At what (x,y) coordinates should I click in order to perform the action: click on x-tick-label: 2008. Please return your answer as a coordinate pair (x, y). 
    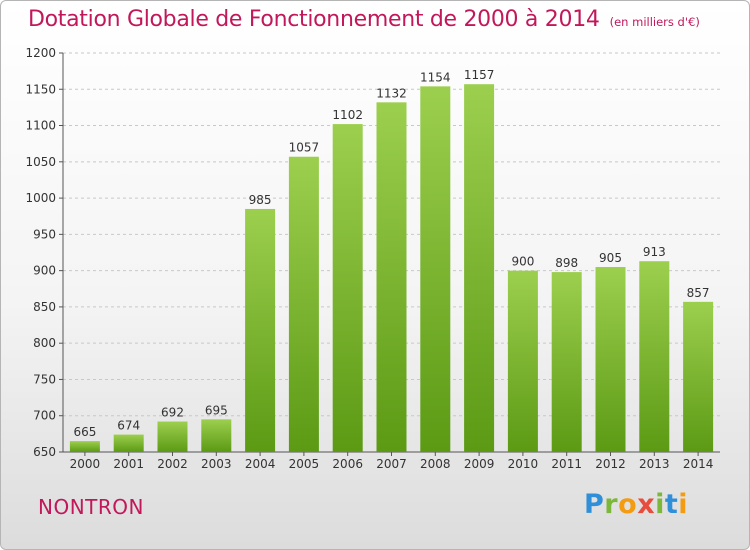
    Looking at the image, I should click on (435, 464).